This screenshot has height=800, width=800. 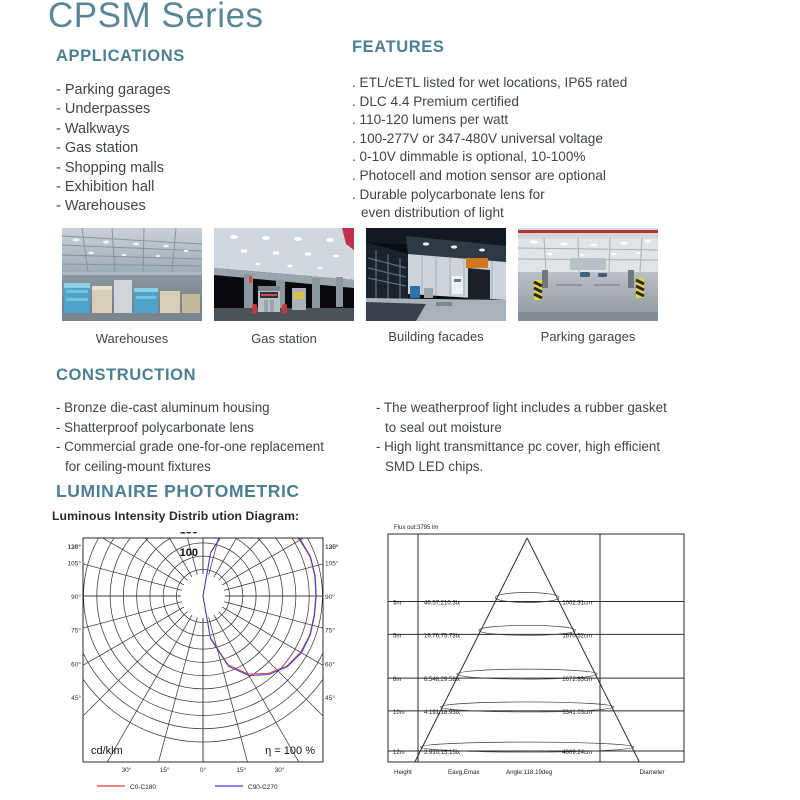 I want to click on svg-text: 6.548,29.58lx, so click(x=442, y=680).